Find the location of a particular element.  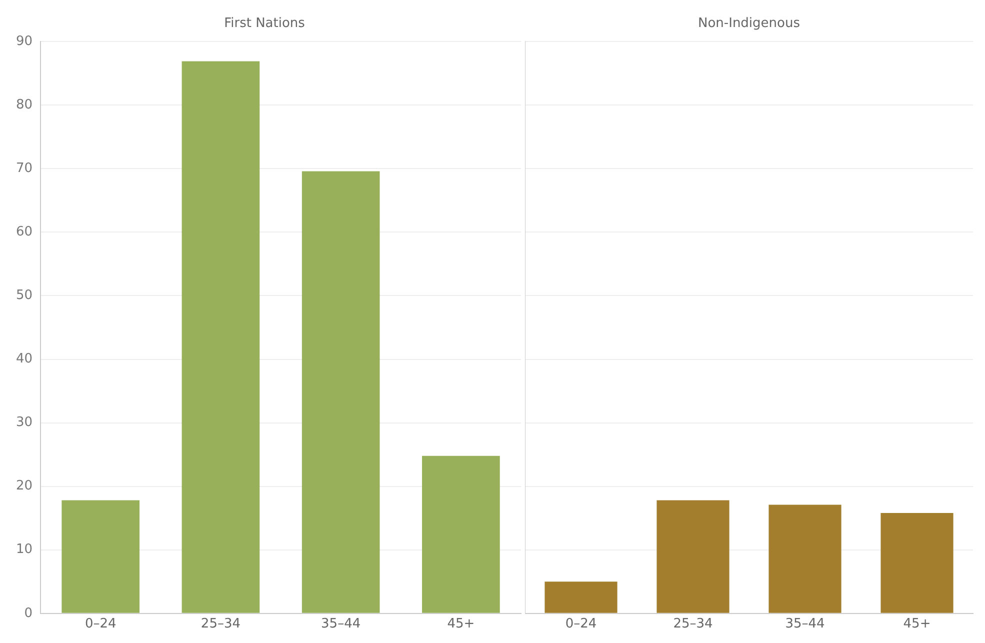

chart-title: First Nations is located at coordinates (265, 24).